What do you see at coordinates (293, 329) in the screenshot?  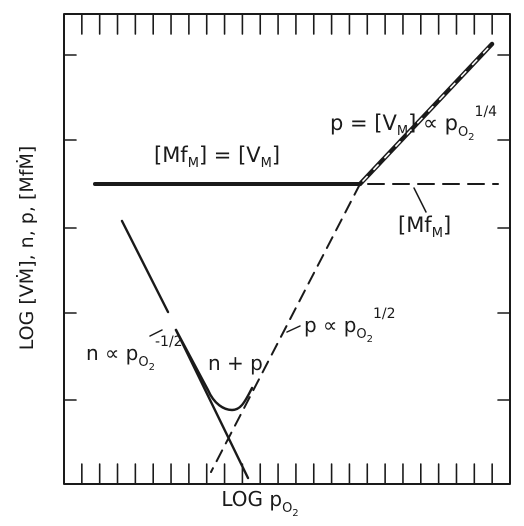 I see `leader-p-half` at bounding box center [293, 329].